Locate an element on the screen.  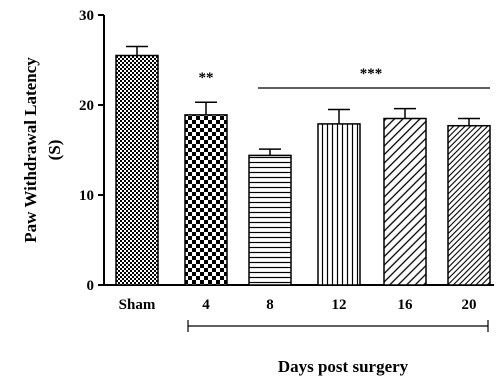
y-tick-label: 20 is located at coordinates (86, 106).